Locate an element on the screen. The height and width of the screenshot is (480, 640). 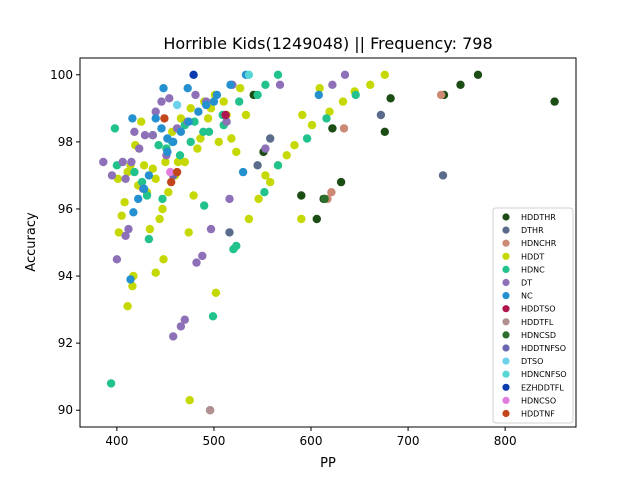
legend-label: HDDTSO is located at coordinates (538, 309).